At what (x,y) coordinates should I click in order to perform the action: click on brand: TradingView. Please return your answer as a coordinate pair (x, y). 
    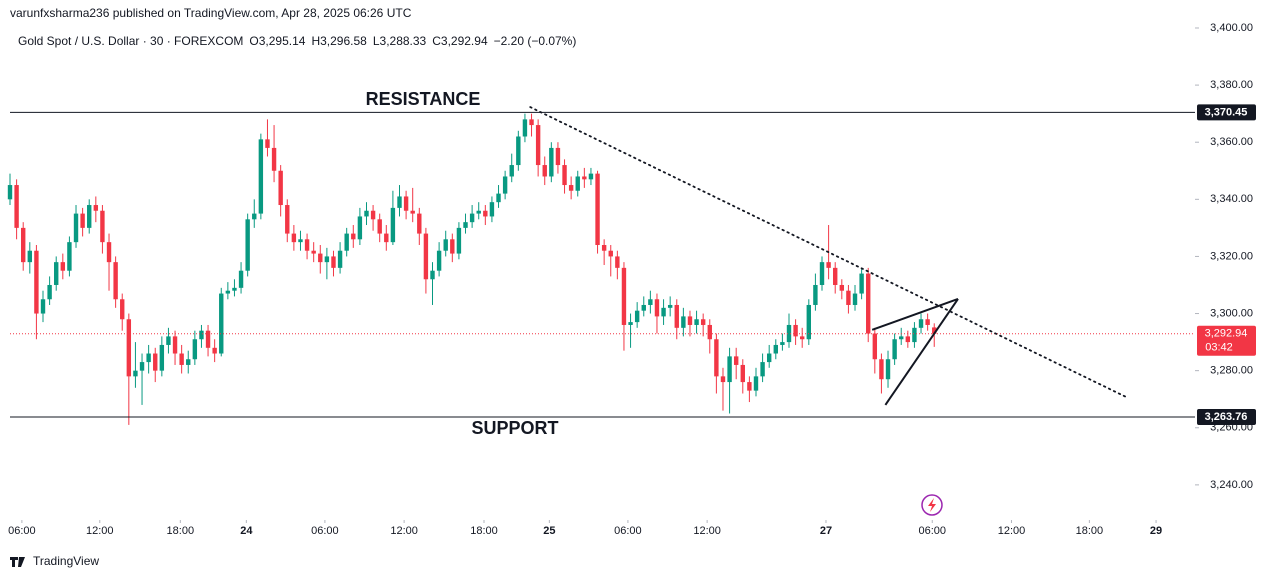
    Looking at the image, I should click on (66, 561).